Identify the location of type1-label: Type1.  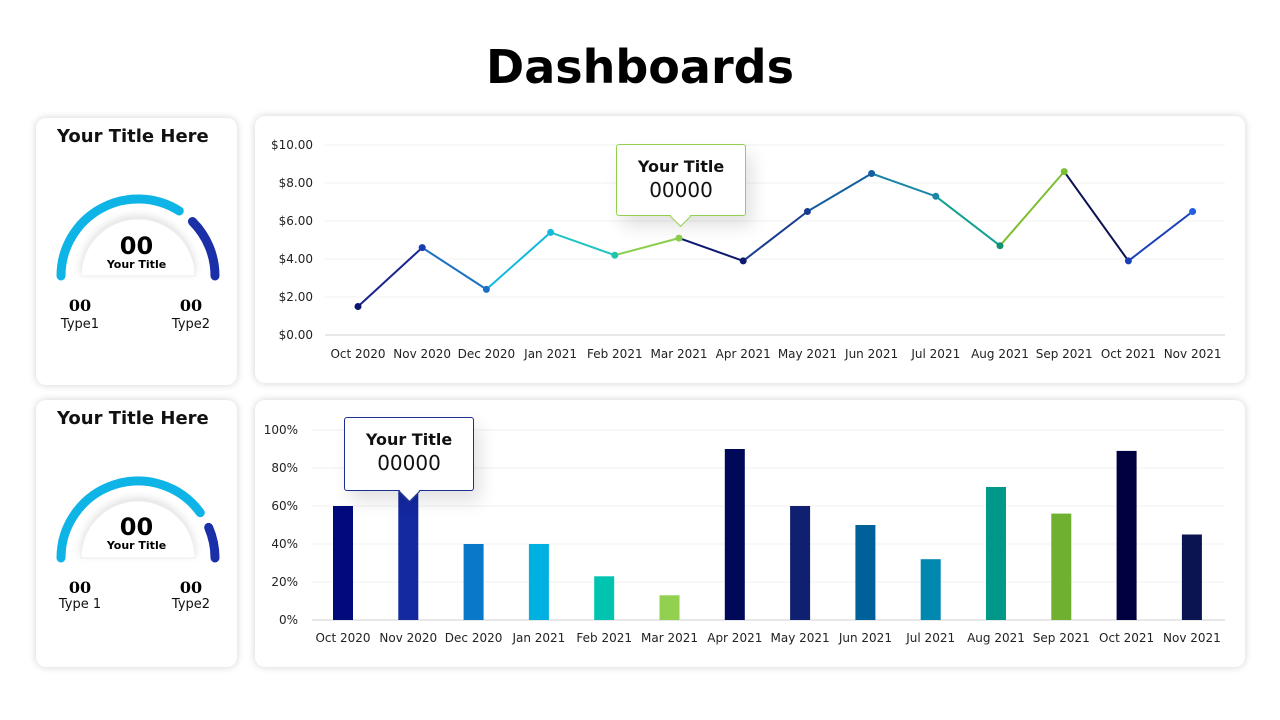
(80, 324).